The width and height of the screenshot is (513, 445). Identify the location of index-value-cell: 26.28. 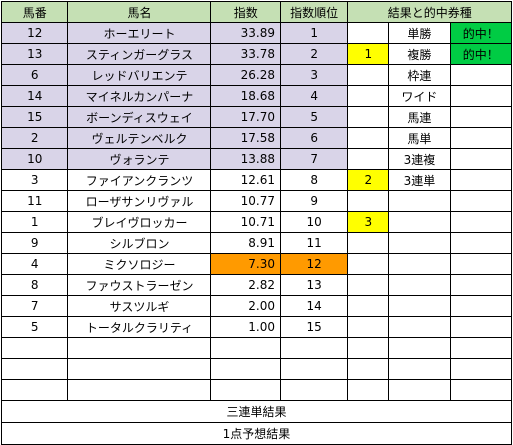
(245, 75).